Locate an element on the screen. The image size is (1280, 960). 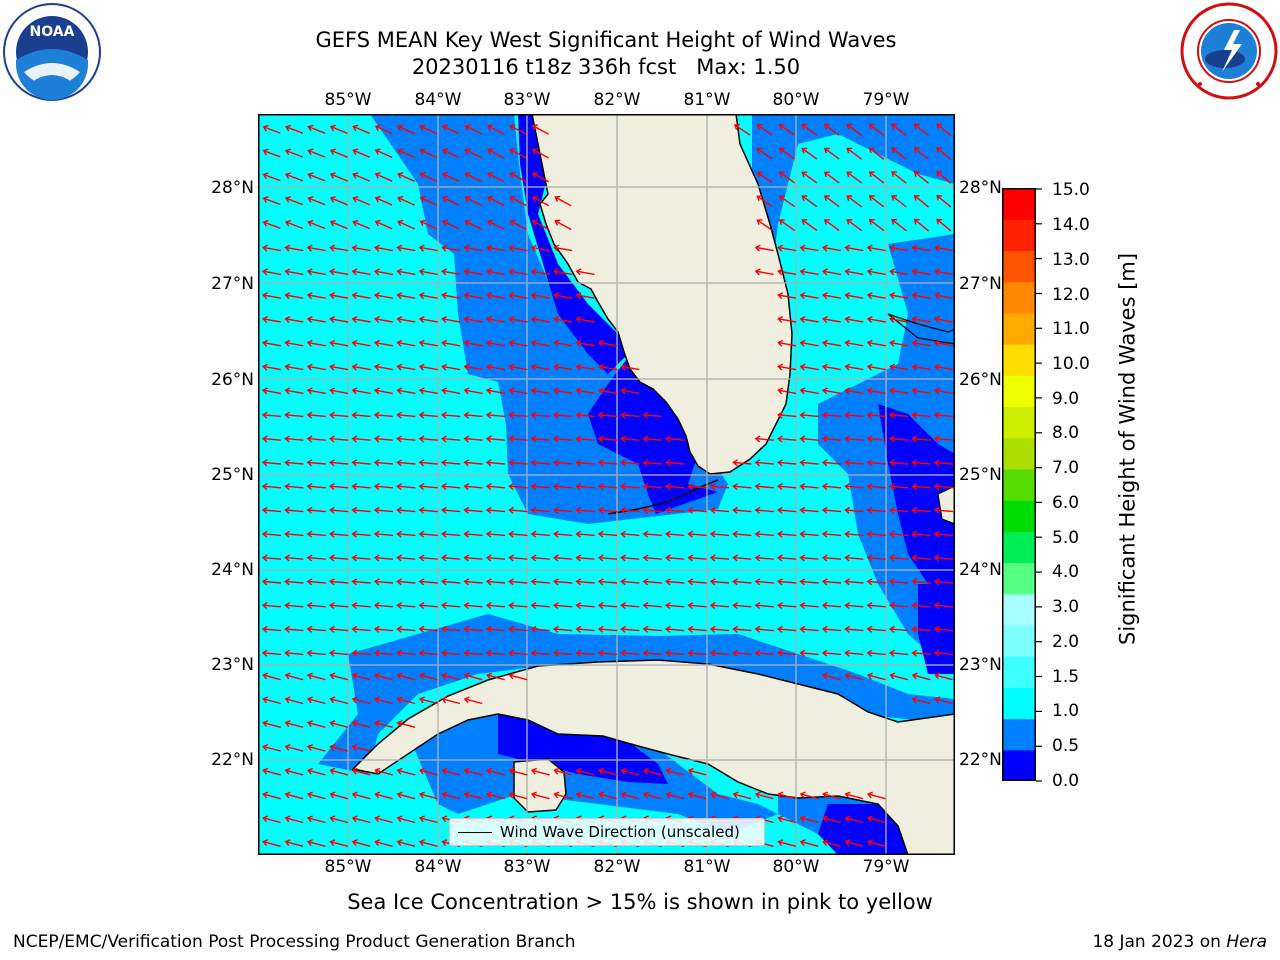
lon-label-top: 82°W is located at coordinates (617, 100).